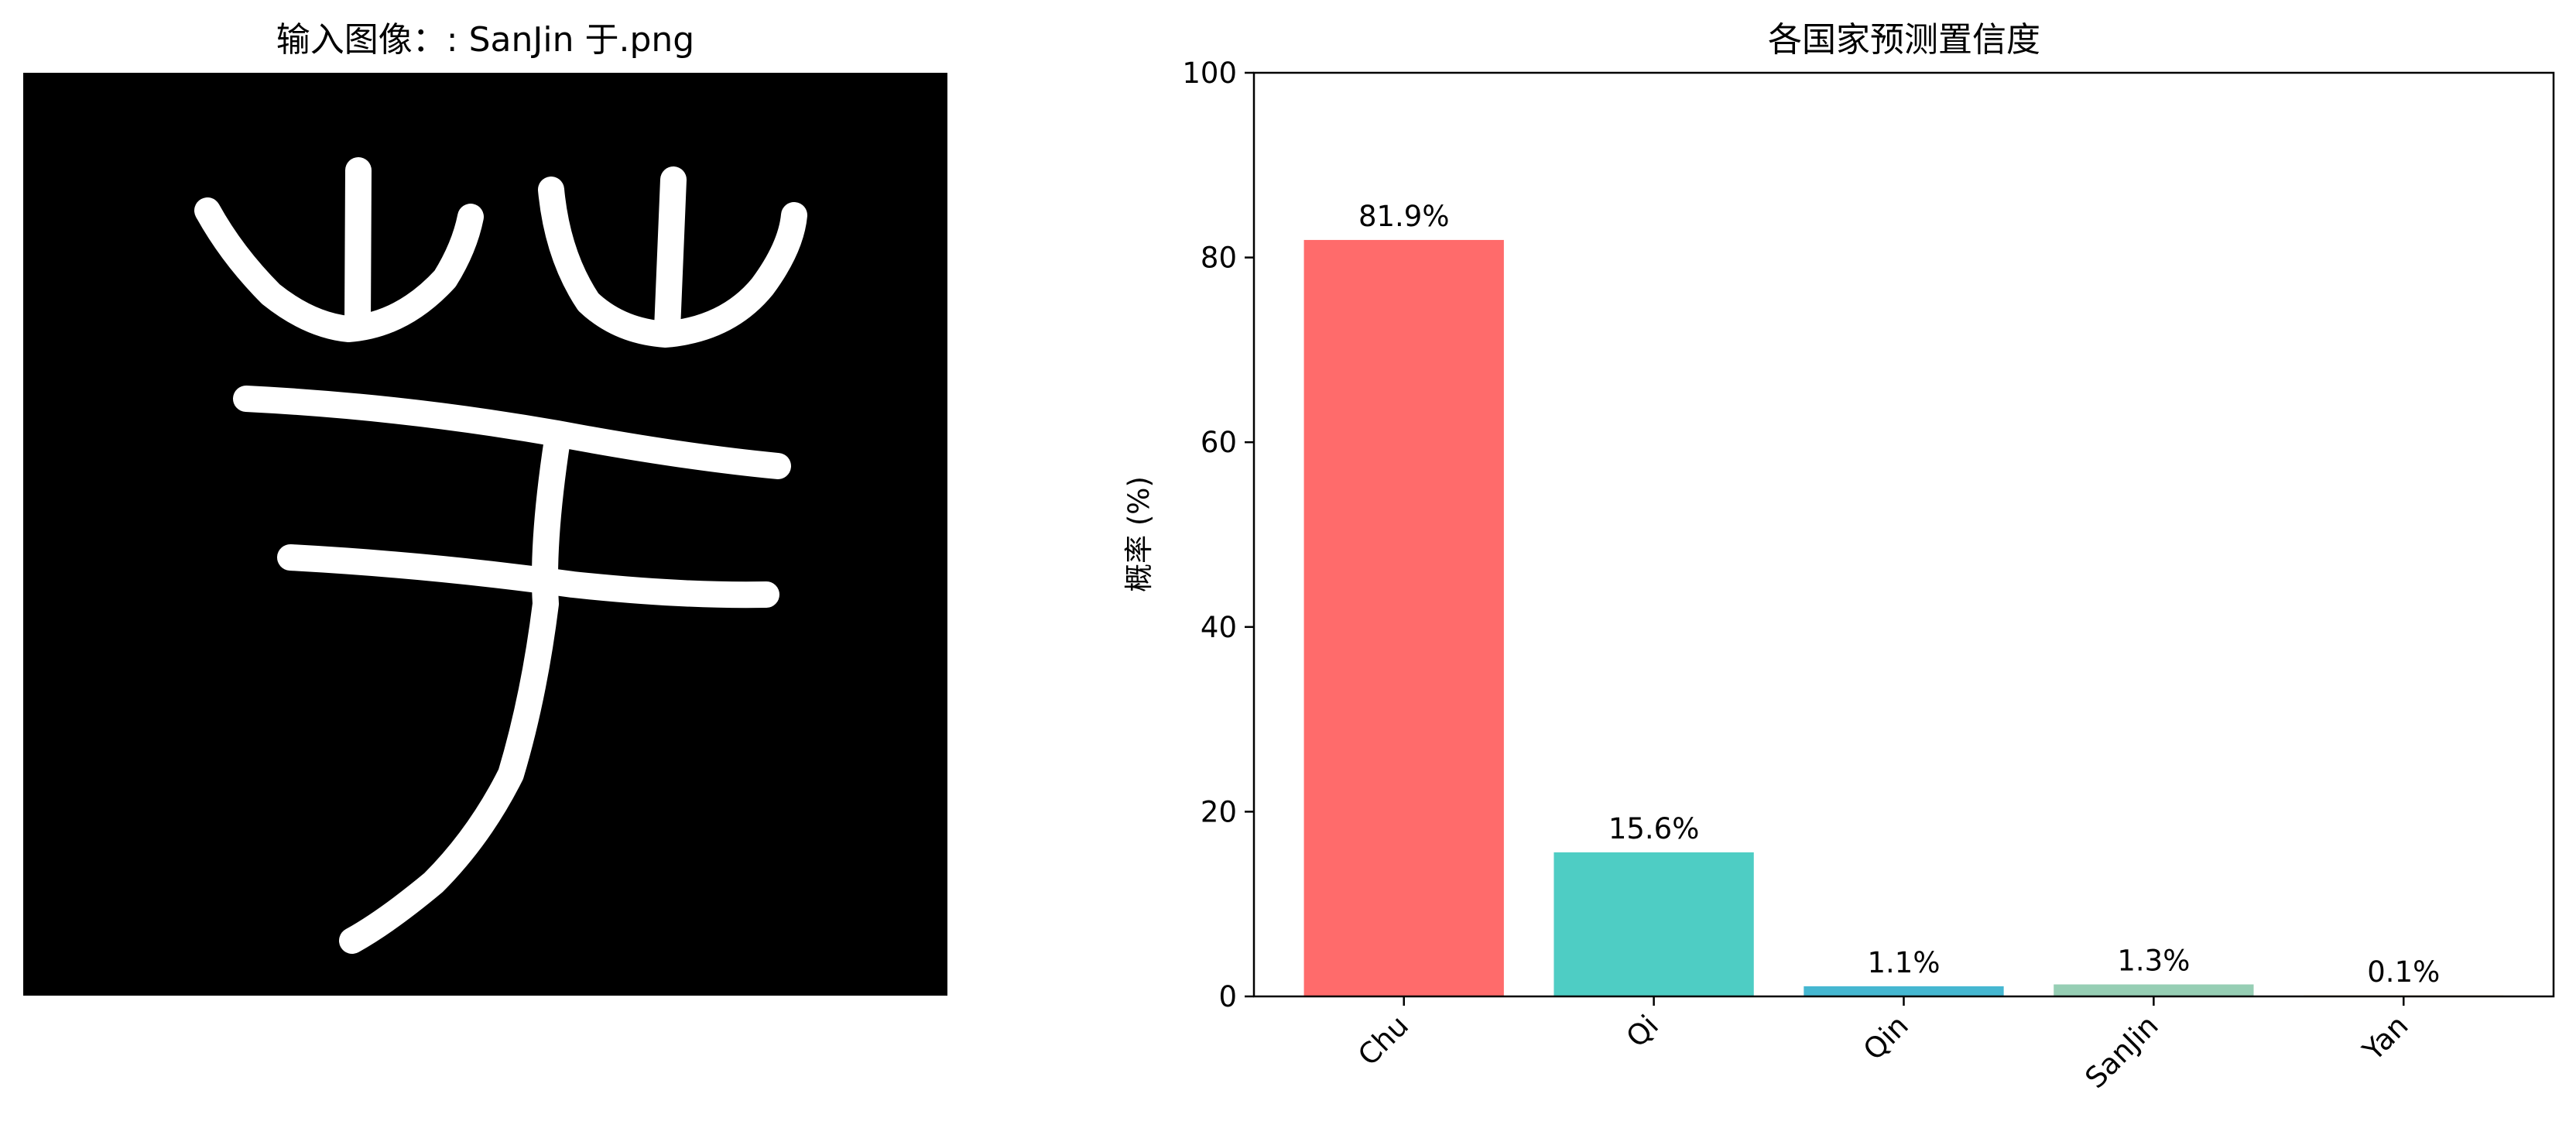  Describe the element at coordinates (1404, 216) in the screenshot. I see `value-label-chu: 81.9%` at that location.